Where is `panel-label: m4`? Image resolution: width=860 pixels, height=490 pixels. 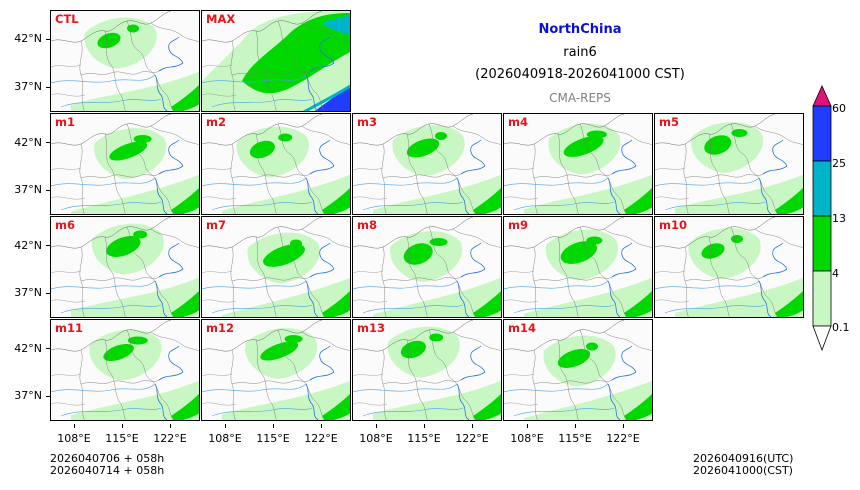
panel-label: m4 is located at coordinates (518, 122).